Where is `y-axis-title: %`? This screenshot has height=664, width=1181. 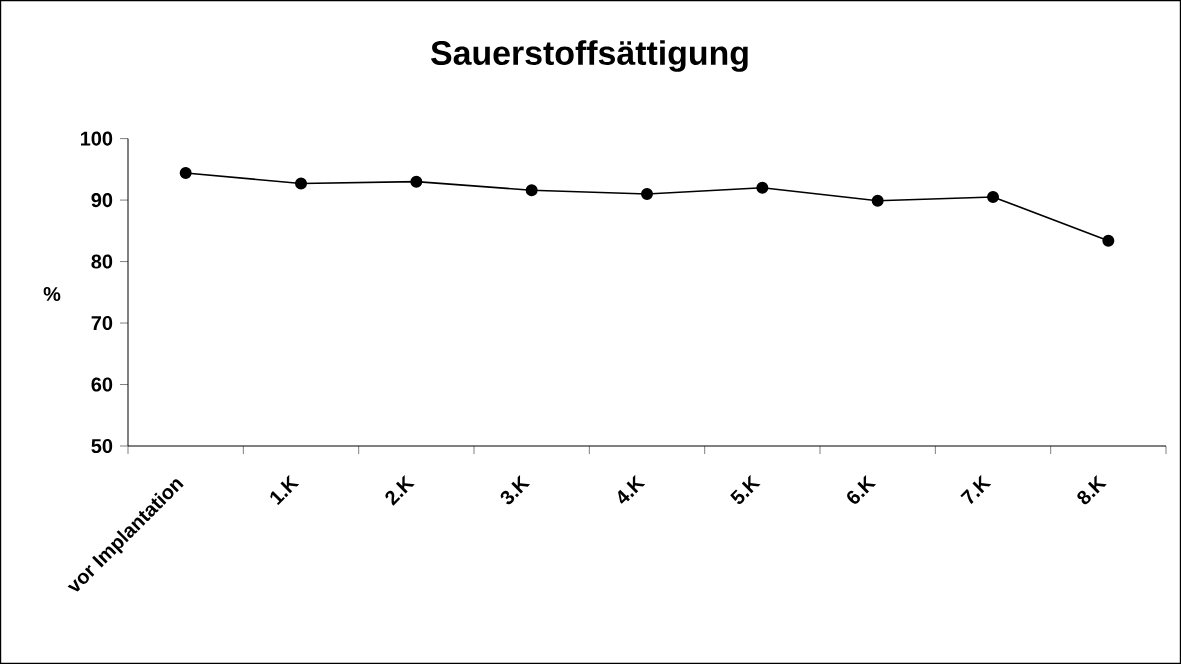 y-axis-title: % is located at coordinates (52, 294).